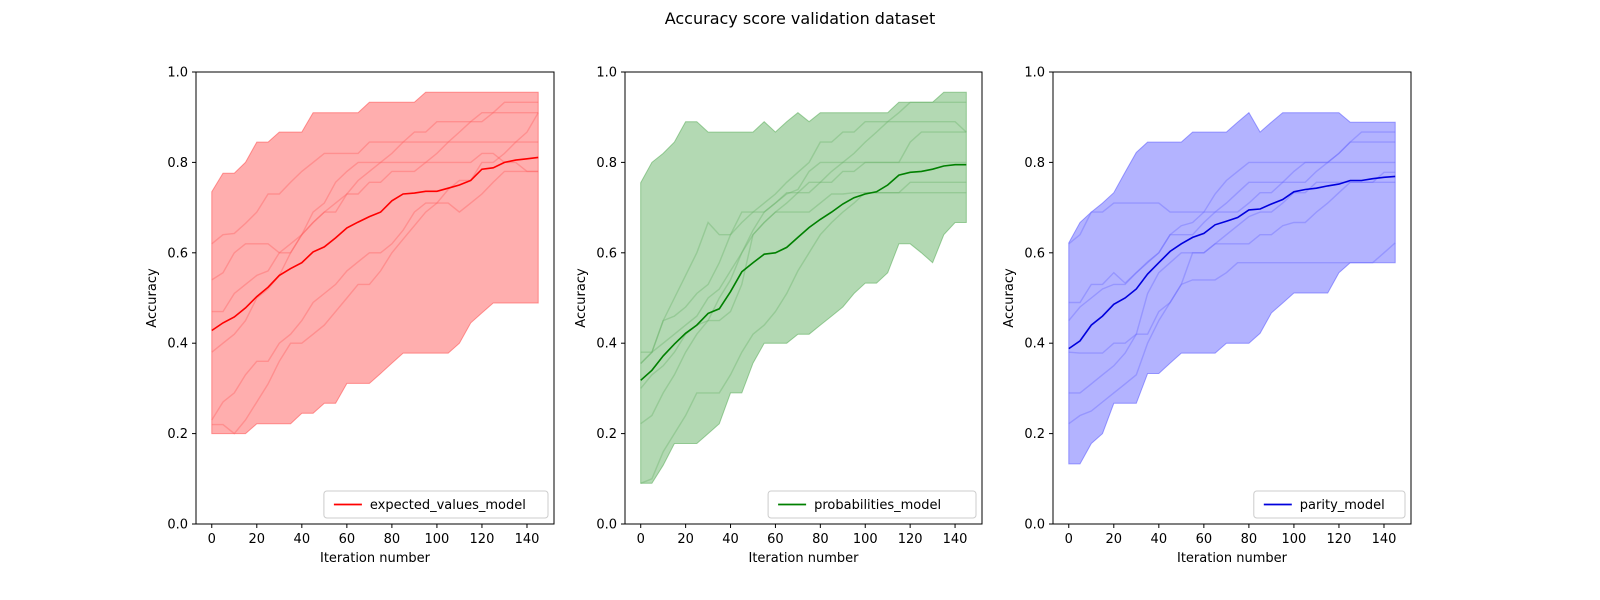 Image resolution: width=1600 pixels, height=600 pixels. I want to click on figure-title: Accuracy score validation dataset, so click(800, 18).